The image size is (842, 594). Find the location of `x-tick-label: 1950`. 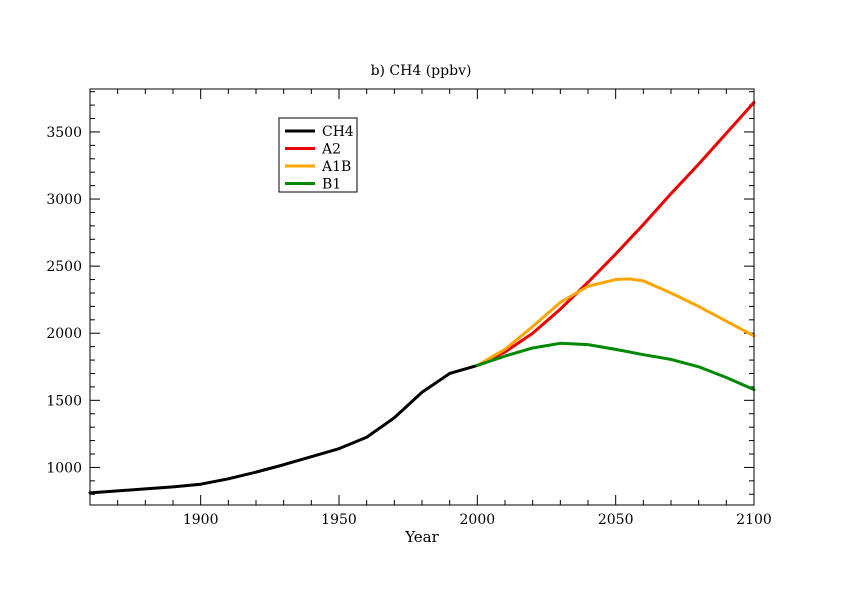

x-tick-label: 1950 is located at coordinates (339, 520).